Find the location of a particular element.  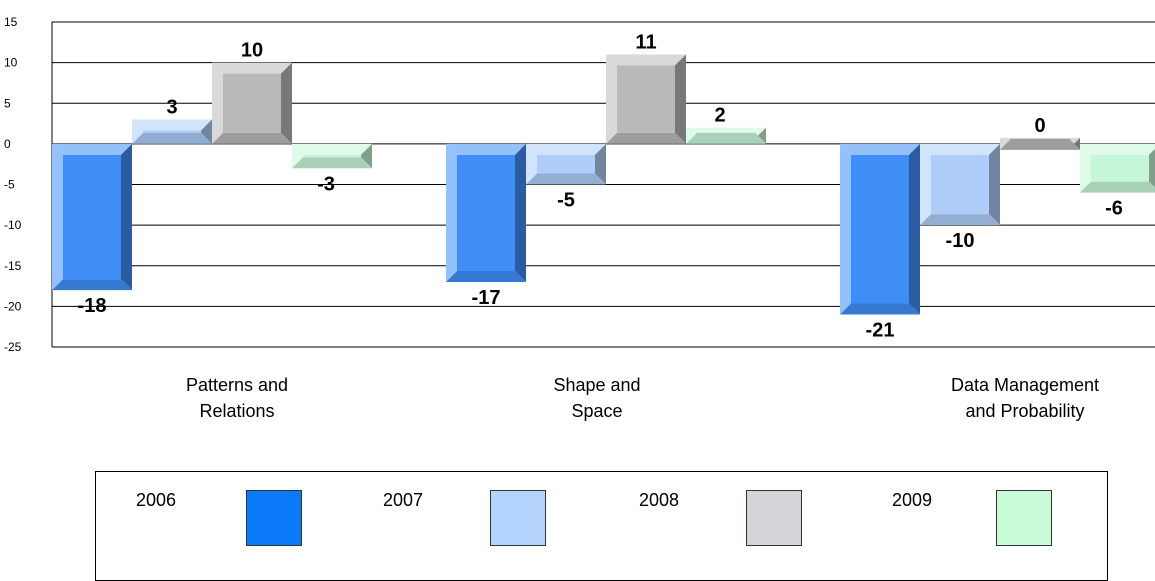

data-label-2008-1: 11 is located at coordinates (645, 43).